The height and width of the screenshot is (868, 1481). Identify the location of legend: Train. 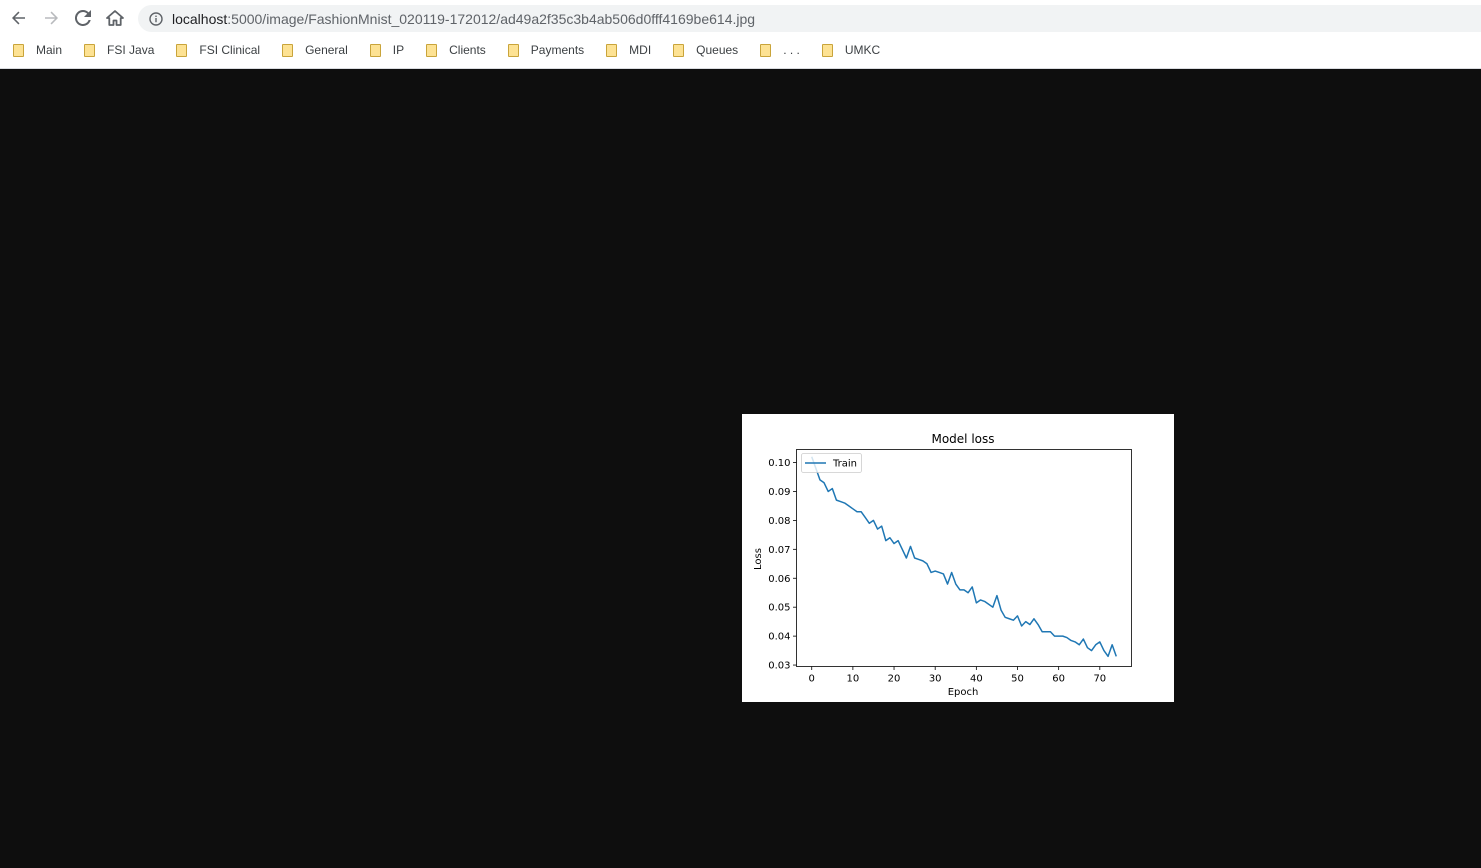
(831, 463).